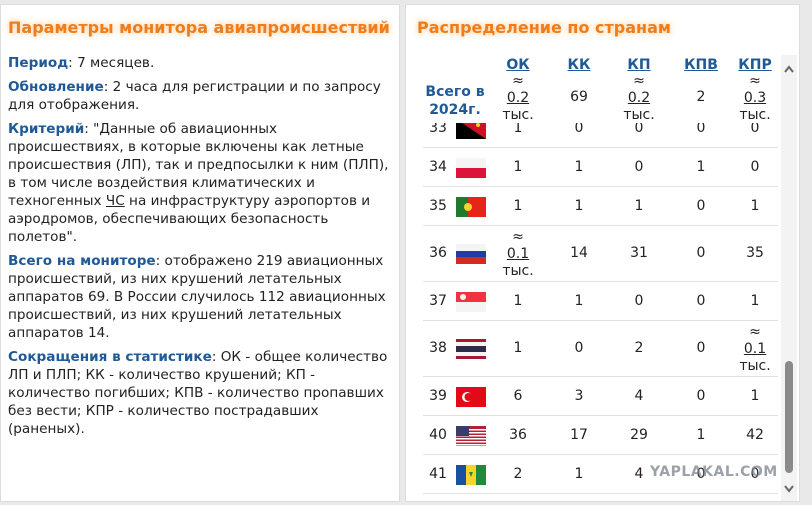  Describe the element at coordinates (600, 301) in the screenshot. I see `table-row: 37 1 1 0 0 1` at that location.